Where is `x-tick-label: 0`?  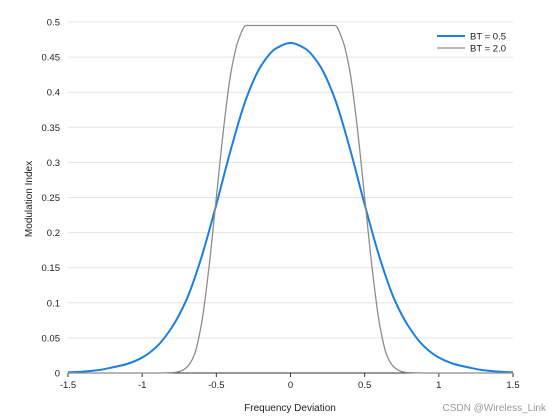 x-tick-label: 0 is located at coordinates (290, 385).